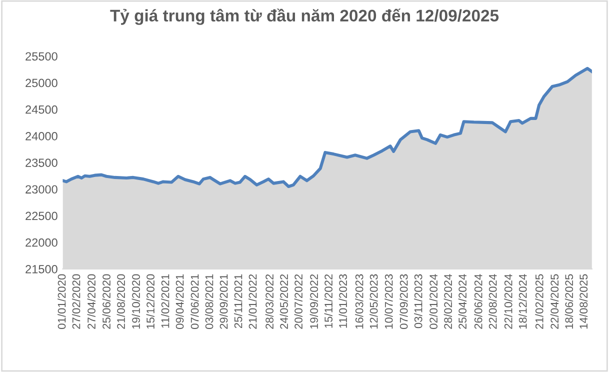  I want to click on x-tick-label: 21/01/2022, so click(252, 301).